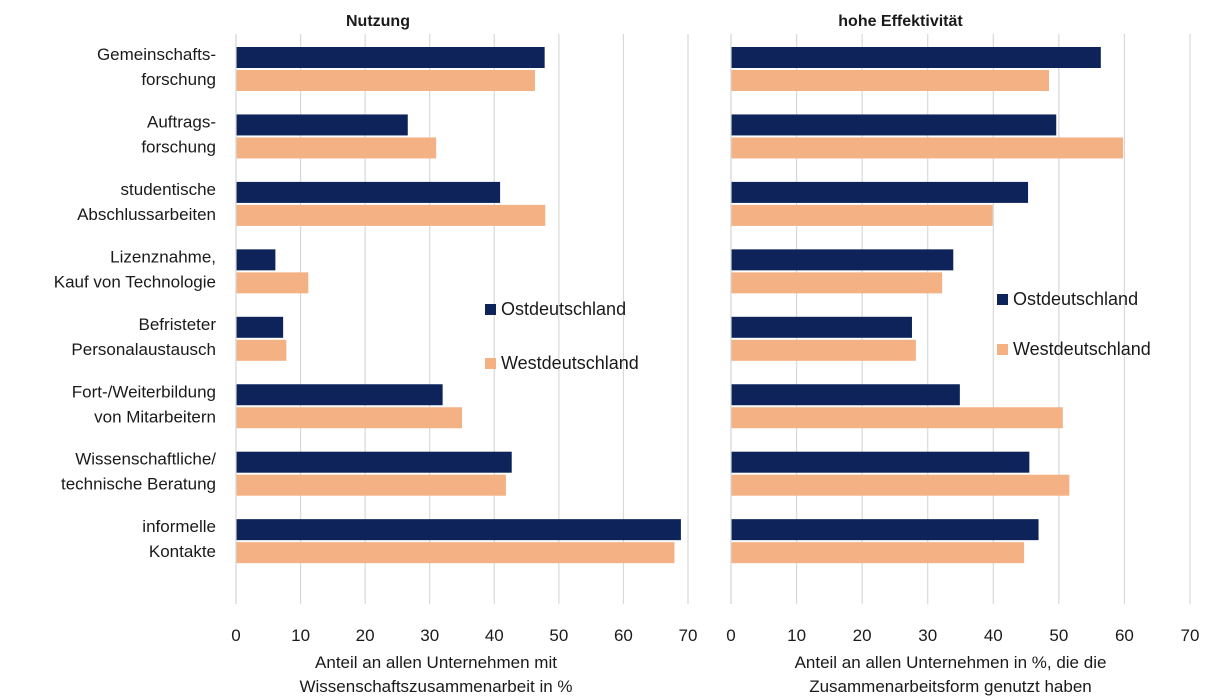 The image size is (1209, 697). Describe the element at coordinates (178, 324) in the screenshot. I see `category-label: Befristeter` at that location.